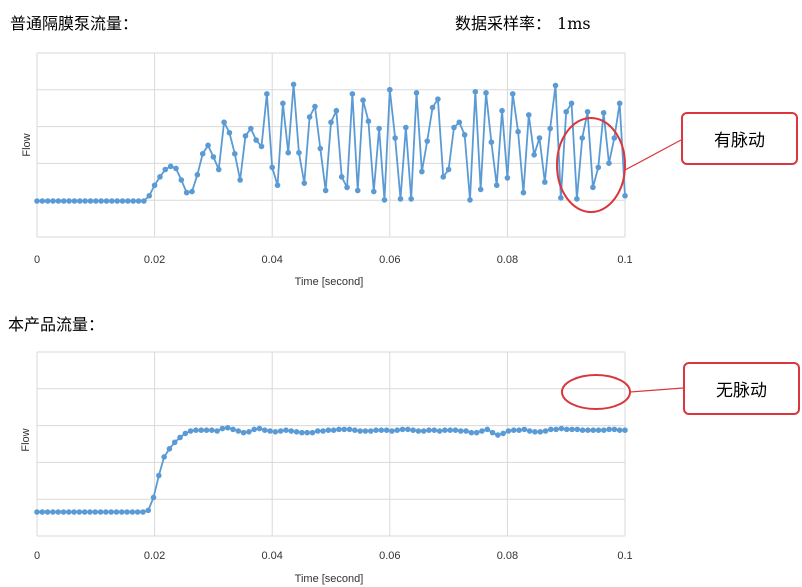  Describe the element at coordinates (74, 23) in the screenshot. I see `top-chart-heading: 普通隔膜泵流量：` at that location.